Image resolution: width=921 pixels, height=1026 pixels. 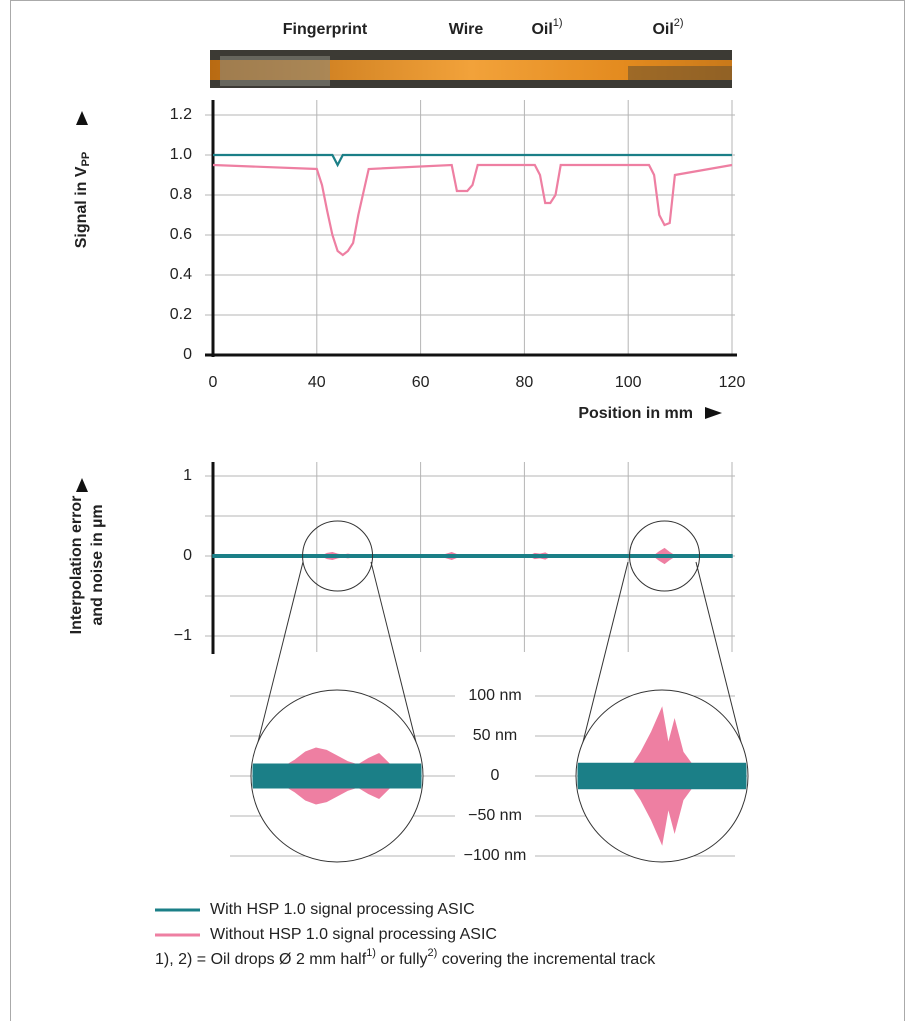 I want to click on x-tick-label: 0, so click(x=213, y=382).